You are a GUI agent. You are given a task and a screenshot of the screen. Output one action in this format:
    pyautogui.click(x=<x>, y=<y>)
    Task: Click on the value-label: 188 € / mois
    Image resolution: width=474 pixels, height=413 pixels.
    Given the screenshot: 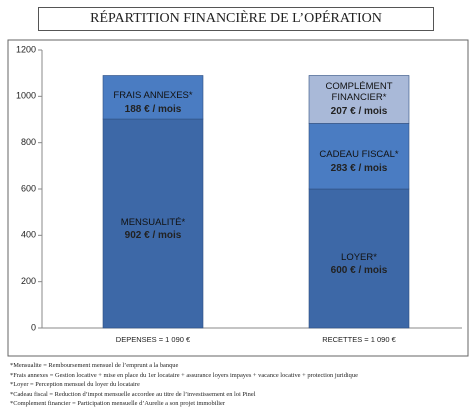 What is the action you would take?
    pyautogui.click(x=153, y=109)
    